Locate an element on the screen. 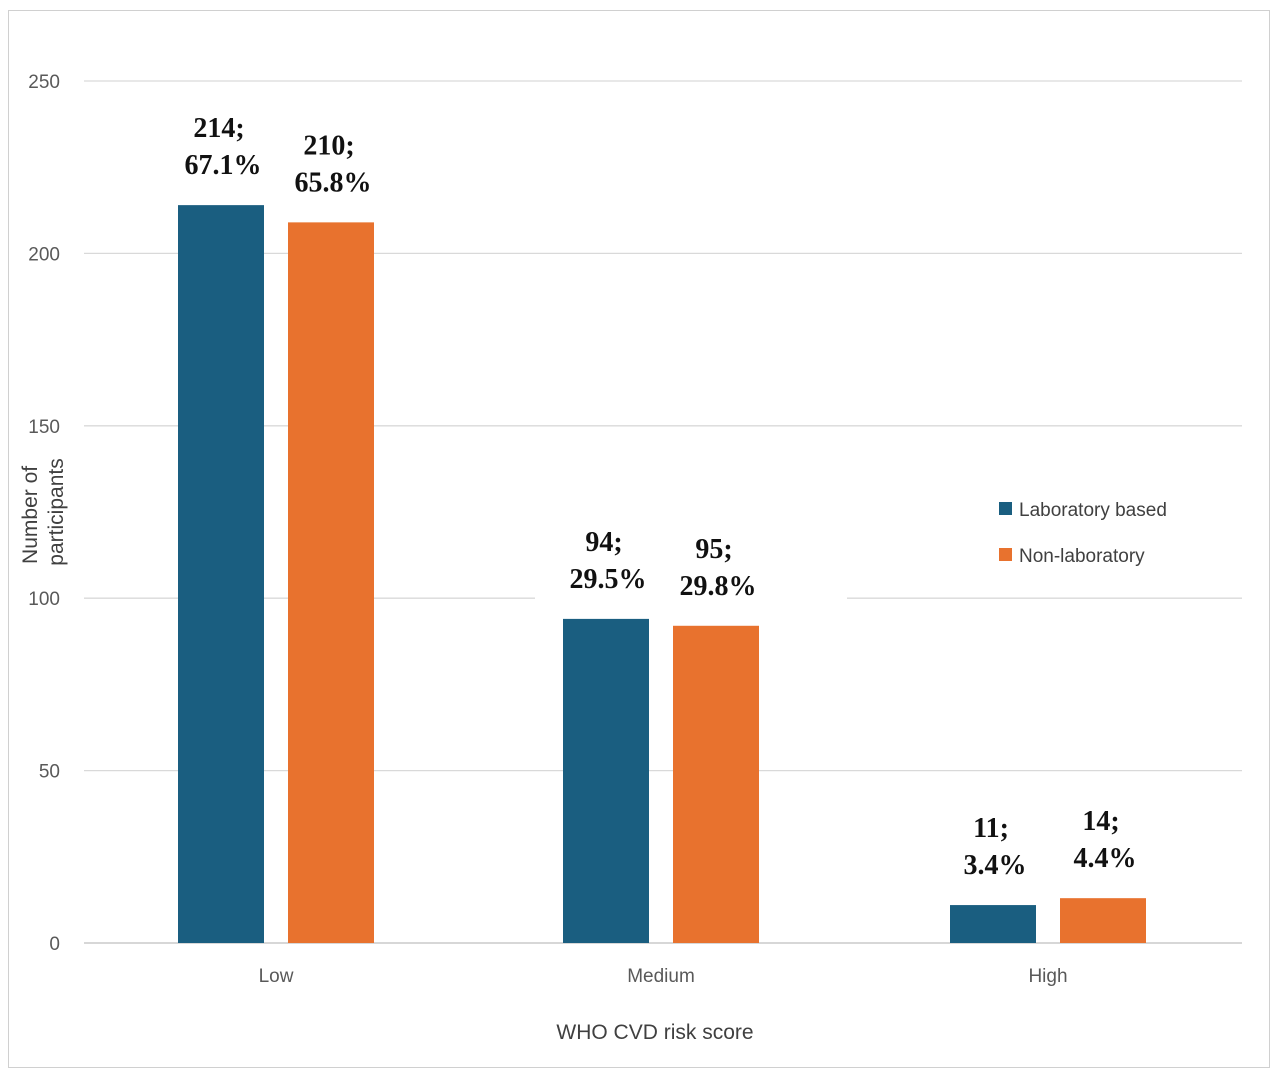 The image size is (1280, 1076). data-label-count: 95; is located at coordinates (713, 549).